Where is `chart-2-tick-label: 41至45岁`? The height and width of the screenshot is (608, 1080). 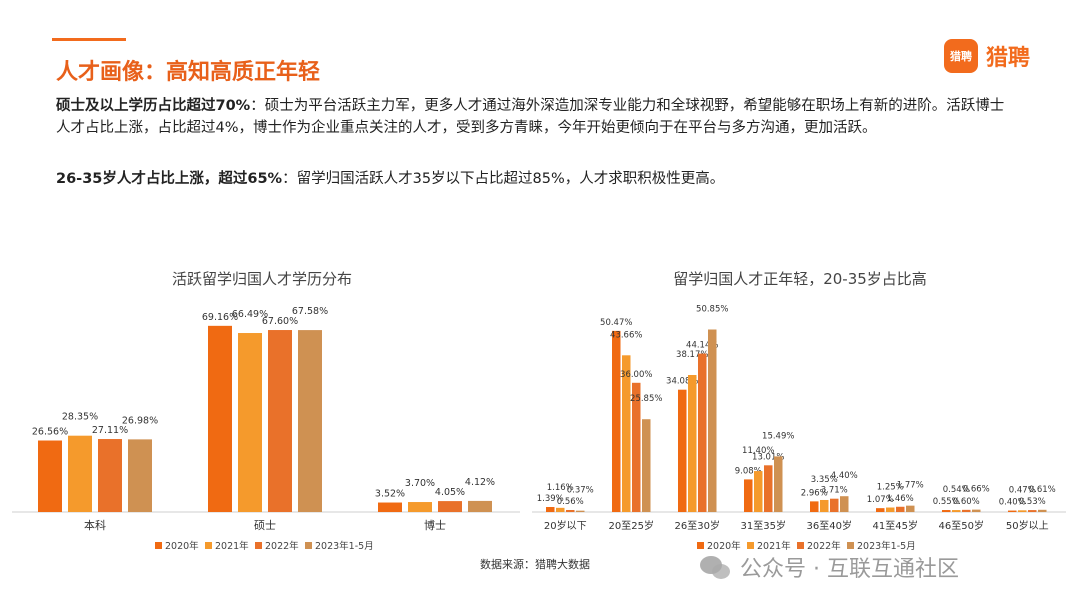 chart-2-tick-label: 41至45岁 is located at coordinates (895, 525).